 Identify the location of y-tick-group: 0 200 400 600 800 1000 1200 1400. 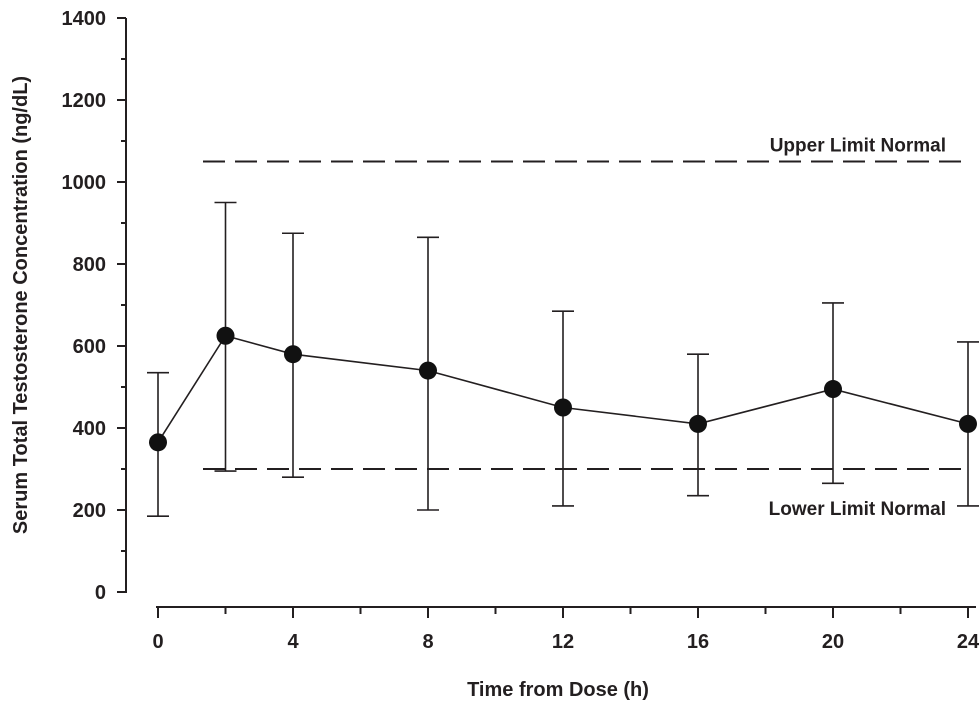
(94, 306).